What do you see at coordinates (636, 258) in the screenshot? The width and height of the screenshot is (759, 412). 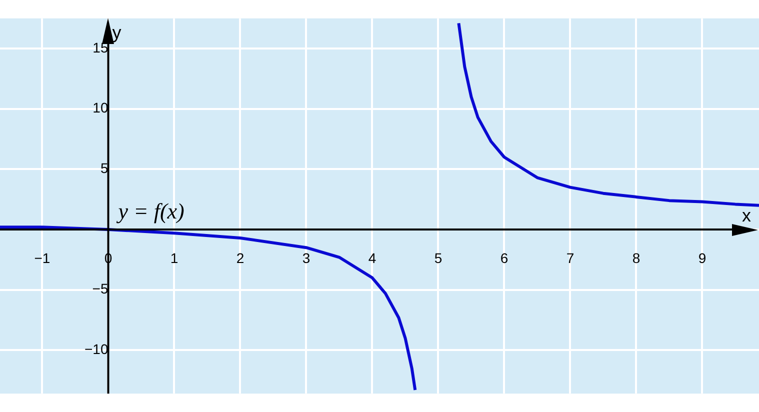 I see `x-tick-label: 8` at bounding box center [636, 258].